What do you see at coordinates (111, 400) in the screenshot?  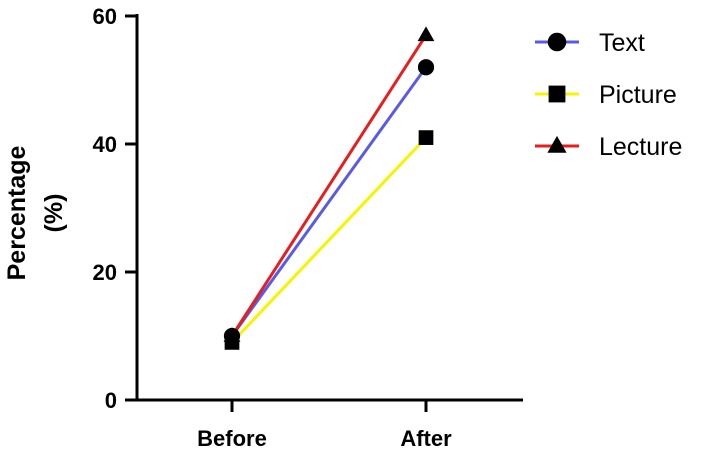 I see `y-tick-label: 0` at bounding box center [111, 400].